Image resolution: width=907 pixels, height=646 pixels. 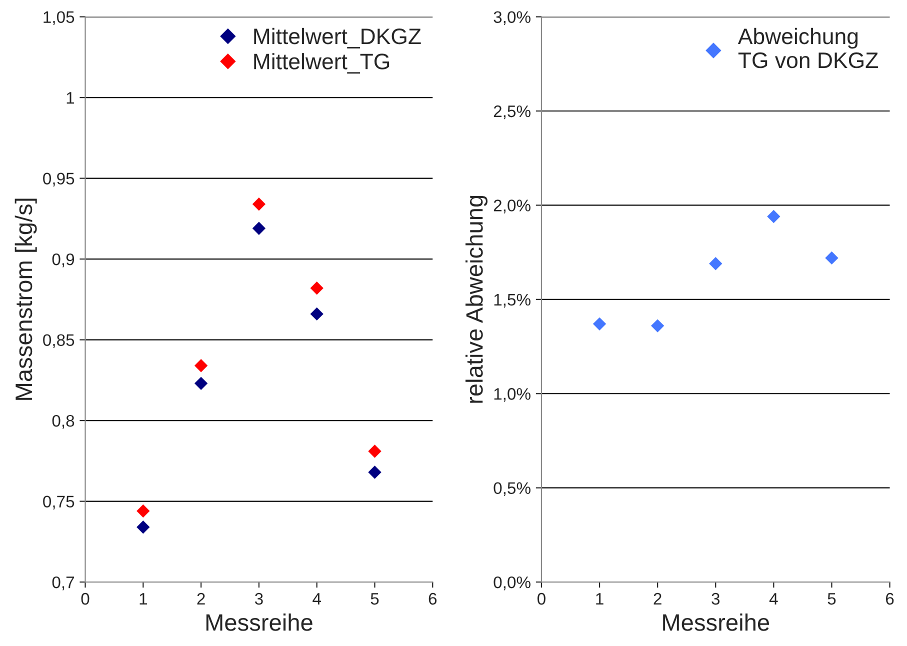 What do you see at coordinates (58, 503) in the screenshot?
I see `y-tick-label: 0,75` at bounding box center [58, 503].